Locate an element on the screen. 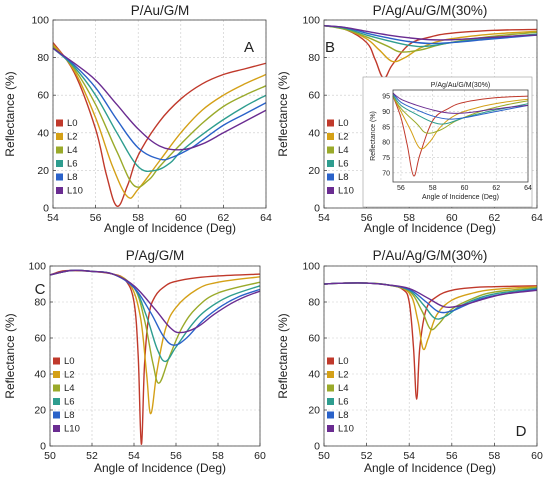  inset-x-label: Angle of Incidence (Deg) is located at coordinates (460, 197).